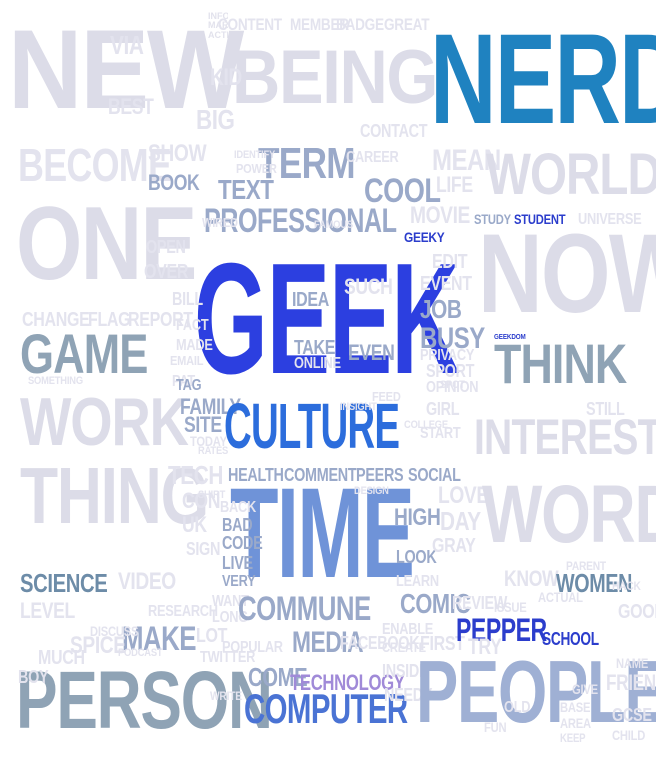 Image resolution: width=656 pixels, height=761 pixels. What do you see at coordinates (629, 735) in the screenshot?
I see `word-child: CHILD` at bounding box center [629, 735].